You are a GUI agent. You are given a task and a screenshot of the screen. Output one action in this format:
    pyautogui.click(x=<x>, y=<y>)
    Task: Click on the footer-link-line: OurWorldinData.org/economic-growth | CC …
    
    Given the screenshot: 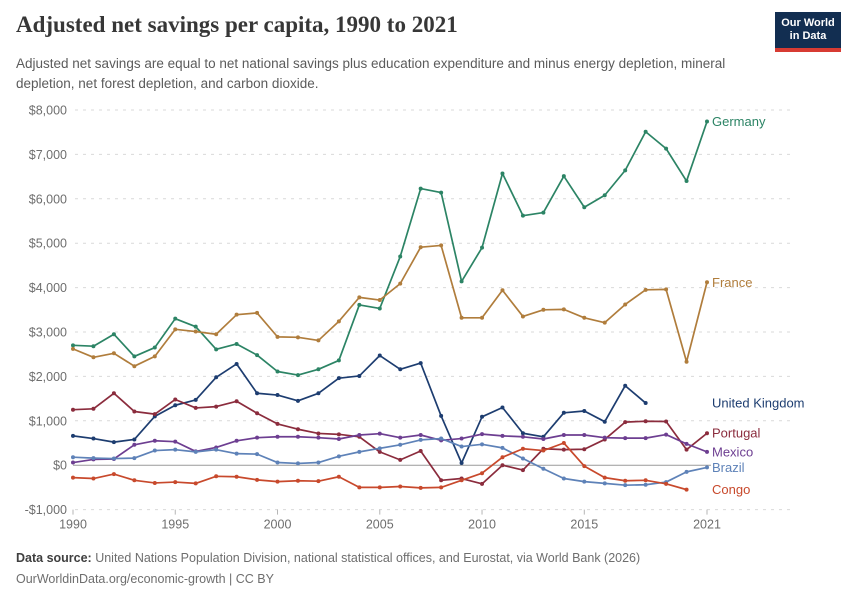 What is the action you would take?
    pyautogui.click(x=145, y=579)
    